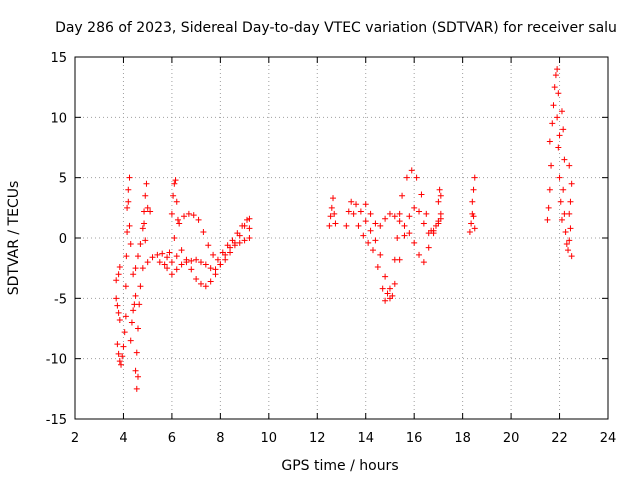 The height and width of the screenshot is (480, 640). What do you see at coordinates (365, 438) in the screenshot?
I see `x-tick-label: 14` at bounding box center [365, 438].